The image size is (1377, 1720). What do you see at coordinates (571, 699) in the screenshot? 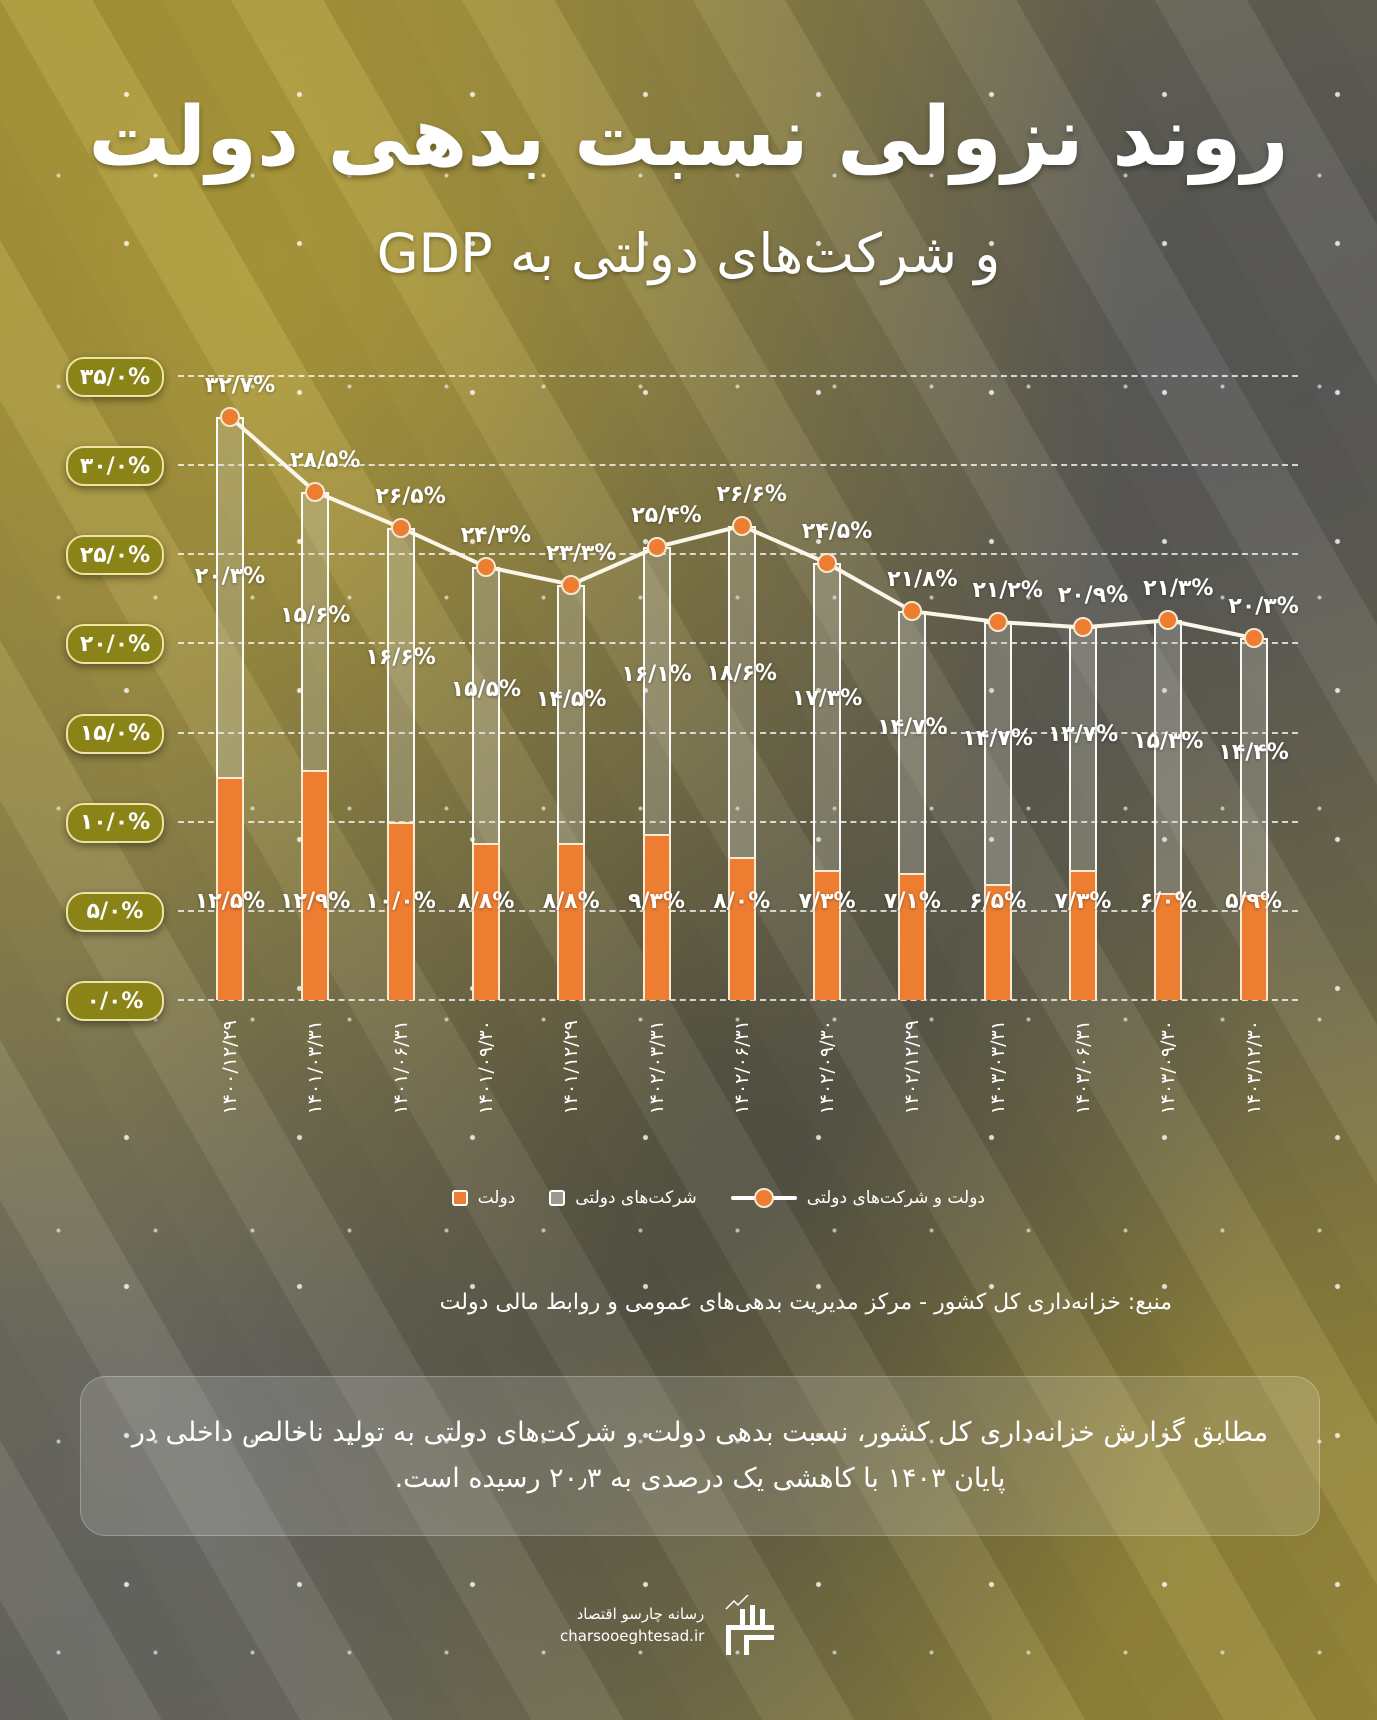
I see `soe-value-label: ۱۴/۵%` at bounding box center [571, 699].